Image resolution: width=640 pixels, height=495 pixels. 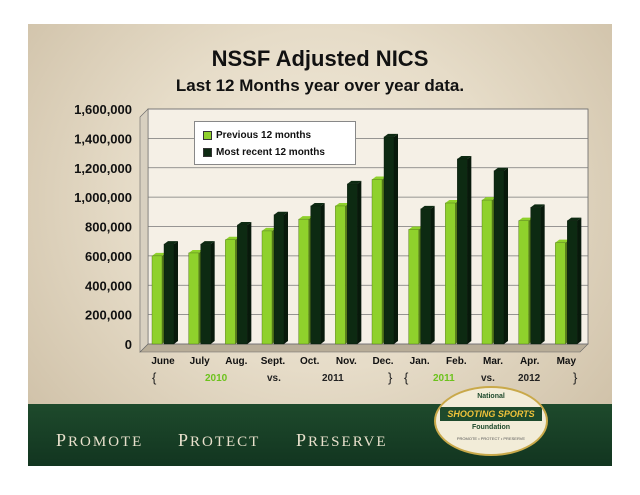 What do you see at coordinates (270, 152) in the screenshot?
I see `legend-label-recent: Most recent 12 months` at bounding box center [270, 152].